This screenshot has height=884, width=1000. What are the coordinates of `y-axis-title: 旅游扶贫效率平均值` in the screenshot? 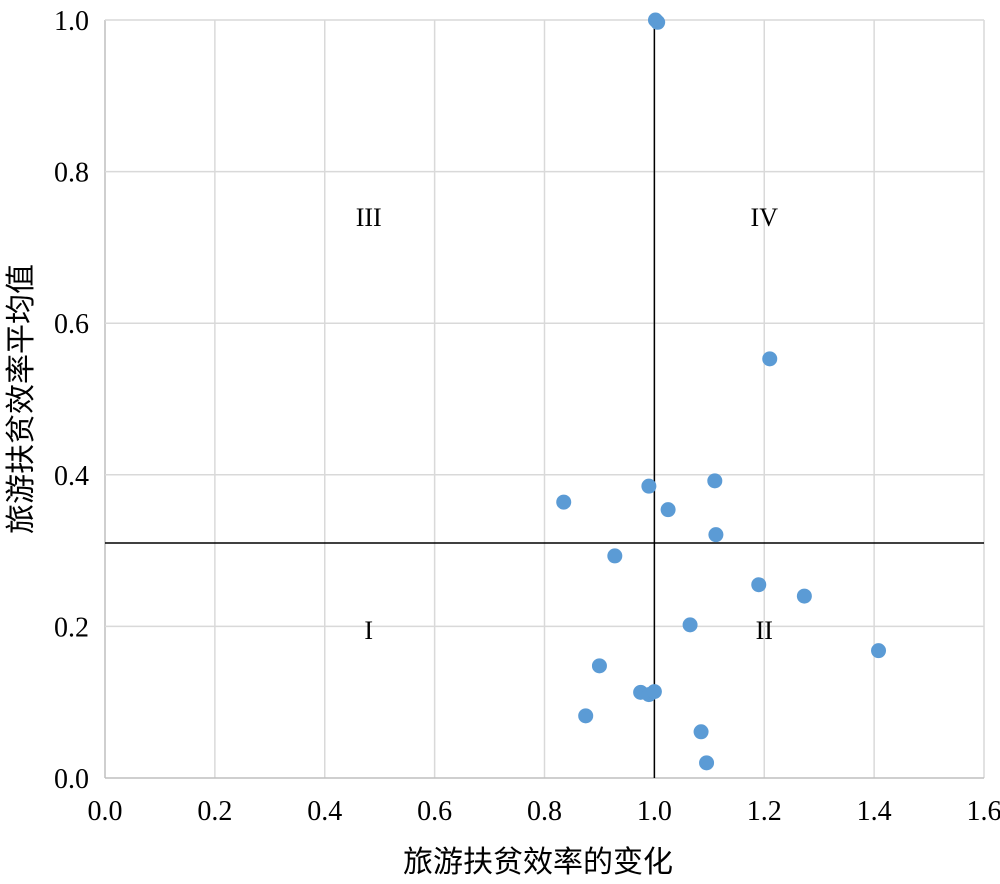 It's located at (21, 399).